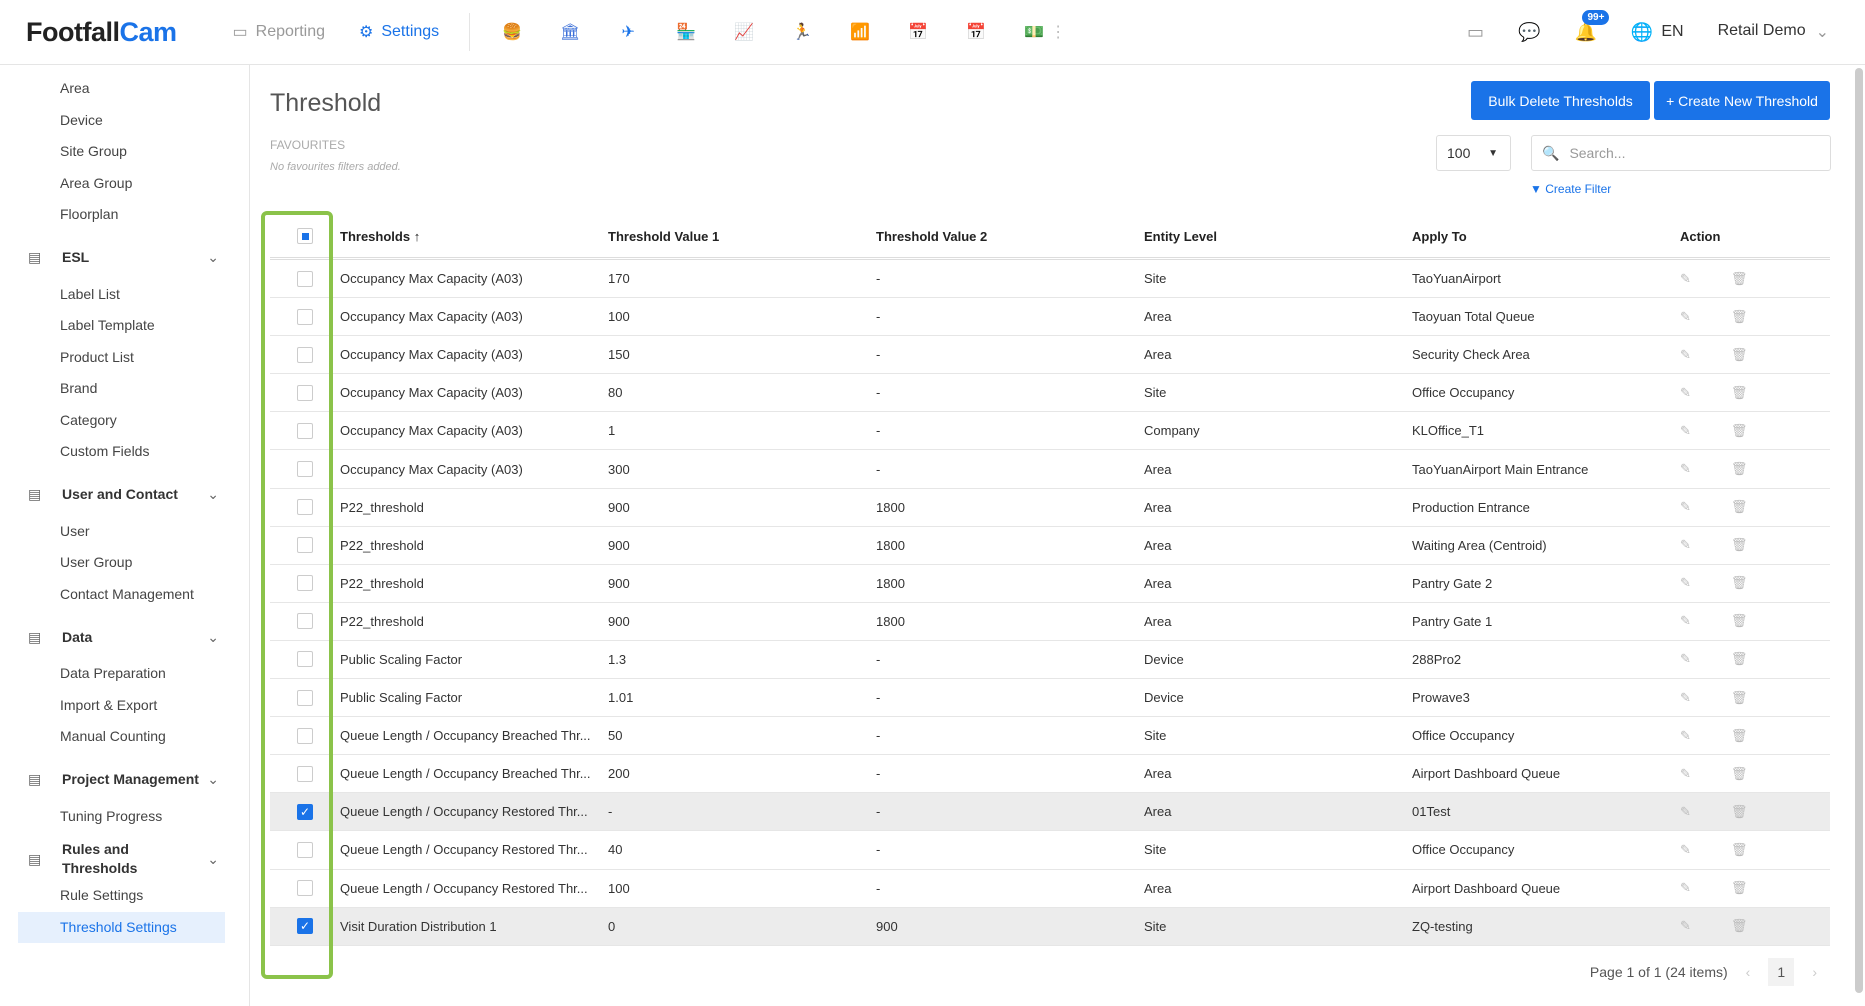  Describe the element at coordinates (123, 257) in the screenshot. I see `sidebar-section-1: ▤ ESL ⌄` at that location.